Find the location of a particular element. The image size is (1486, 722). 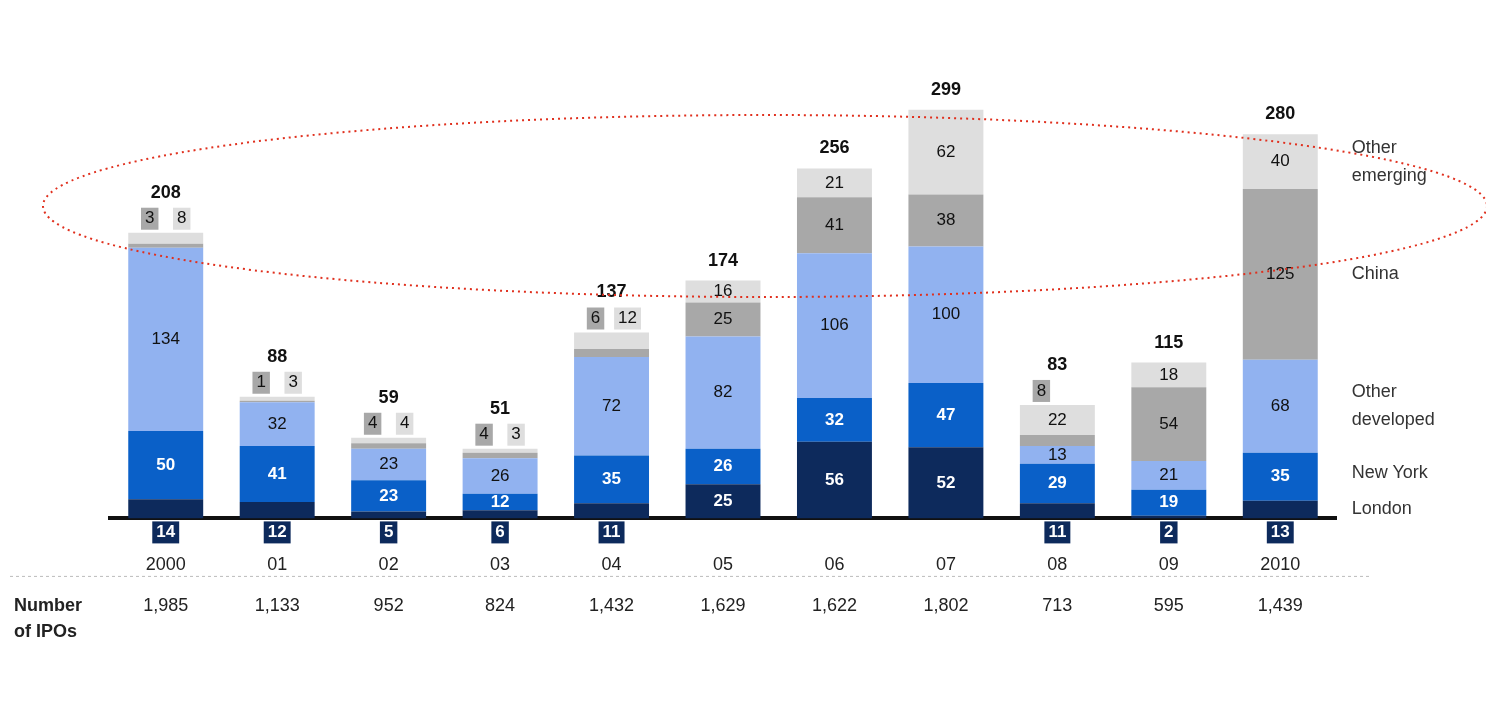

data-label: 134 is located at coordinates (165, 339).